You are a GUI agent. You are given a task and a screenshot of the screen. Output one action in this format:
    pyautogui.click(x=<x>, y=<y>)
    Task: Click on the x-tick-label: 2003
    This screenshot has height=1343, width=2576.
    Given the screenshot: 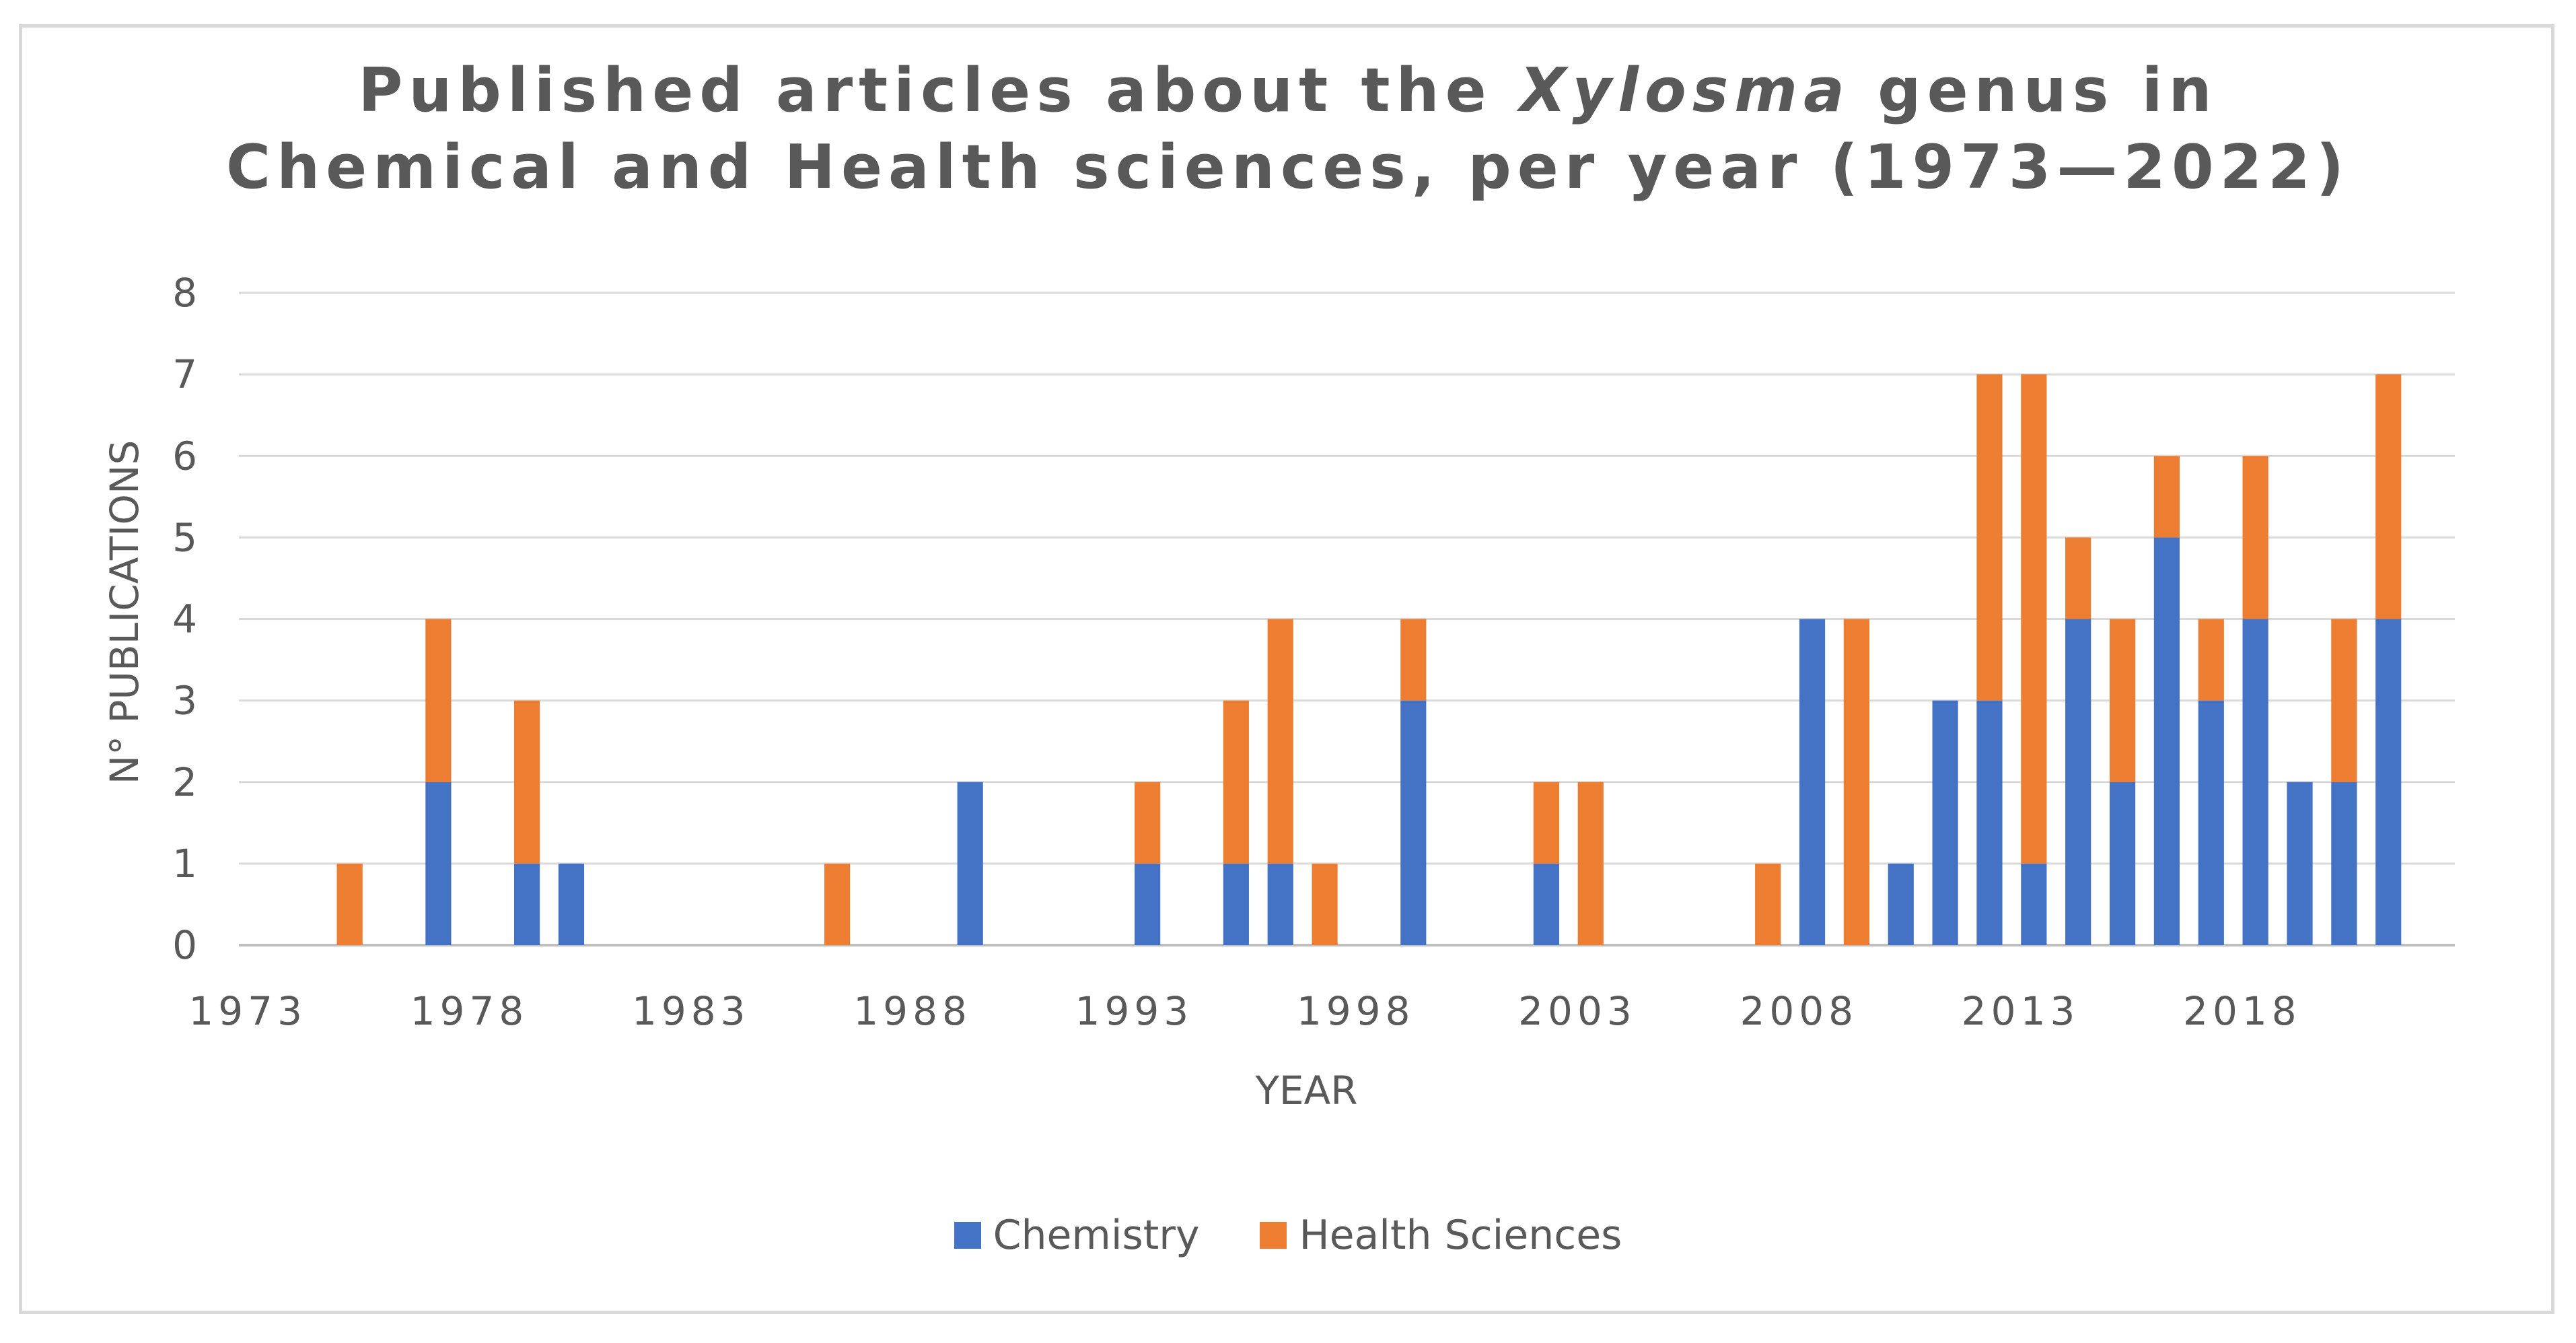 What is the action you would take?
    pyautogui.click(x=1577, y=1011)
    